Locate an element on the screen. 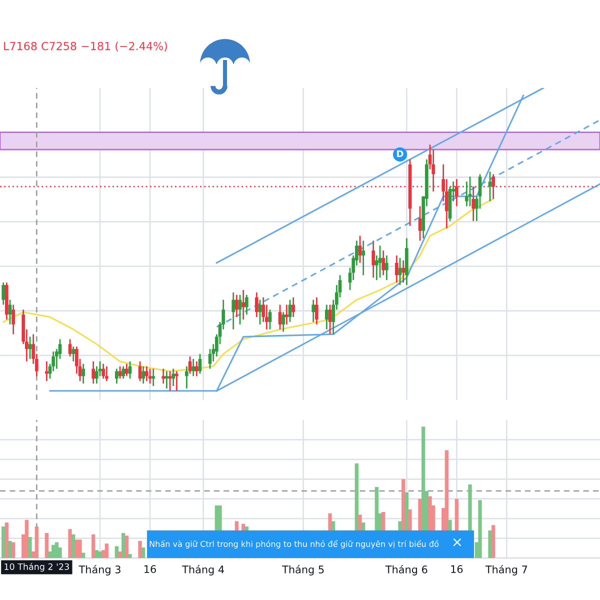  annotation: D is located at coordinates (400, 153).